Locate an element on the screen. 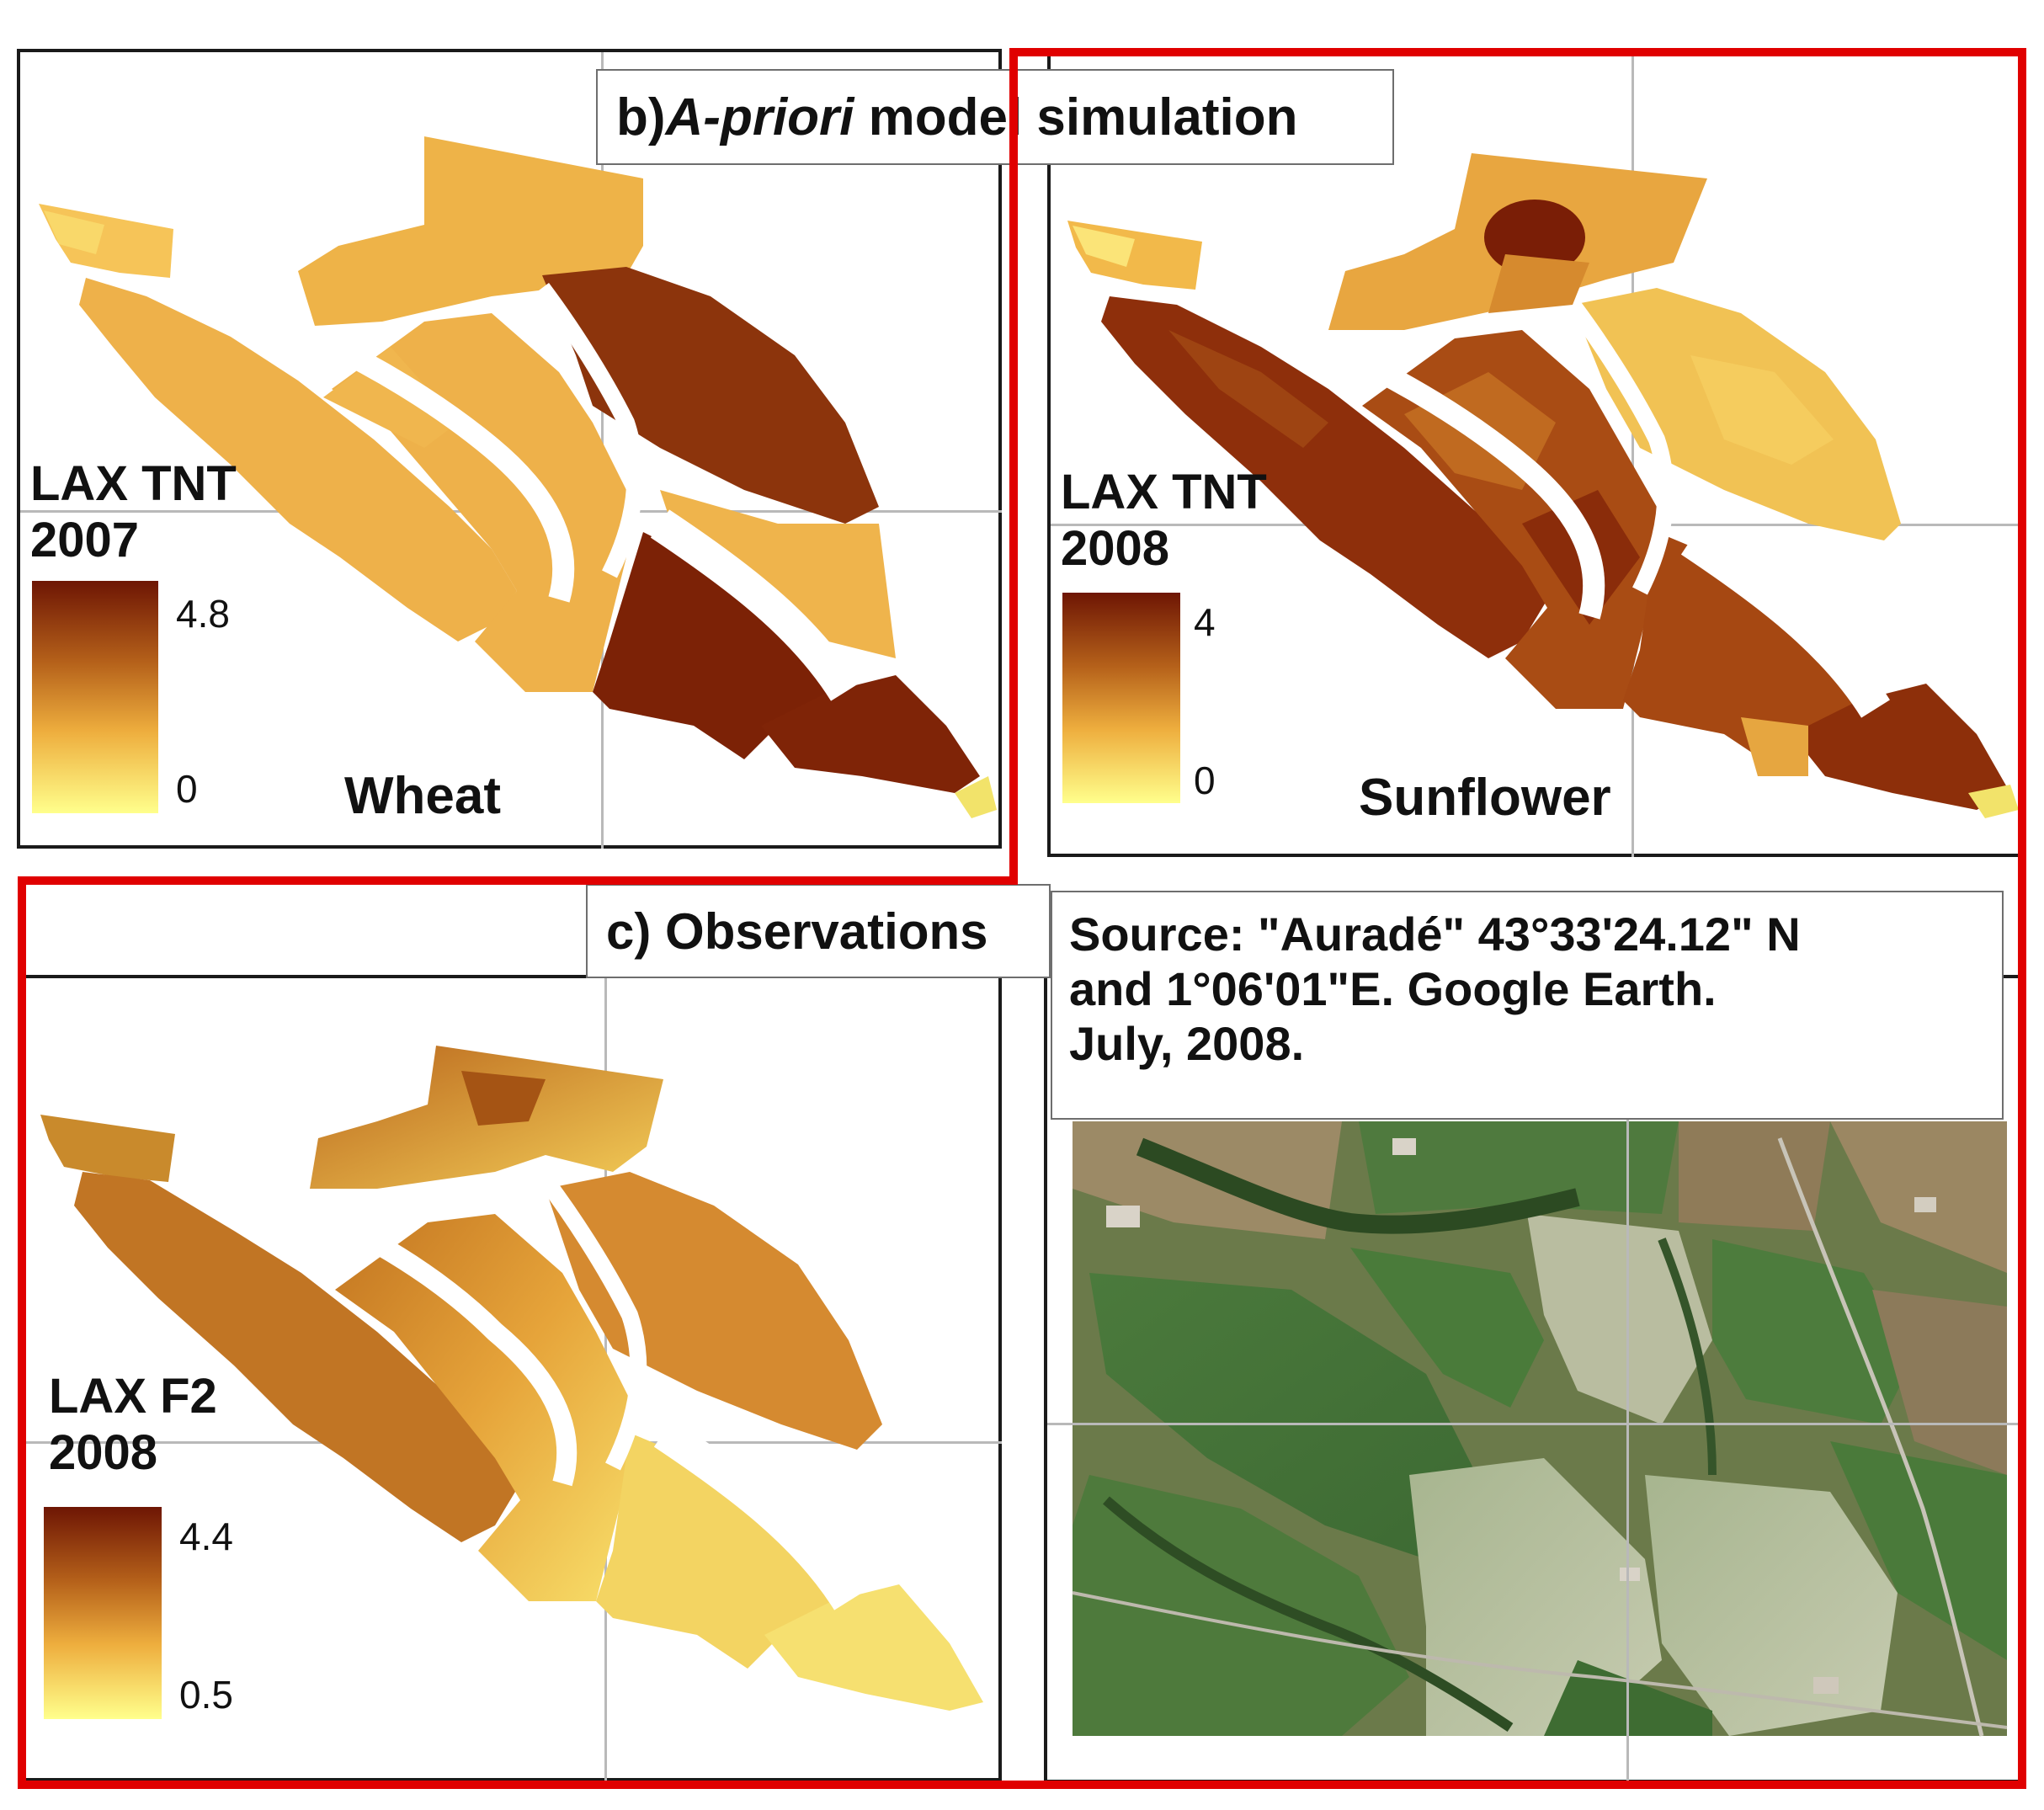 The image size is (2044, 1810). color-ramp-2008-model is located at coordinates (1121, 698).